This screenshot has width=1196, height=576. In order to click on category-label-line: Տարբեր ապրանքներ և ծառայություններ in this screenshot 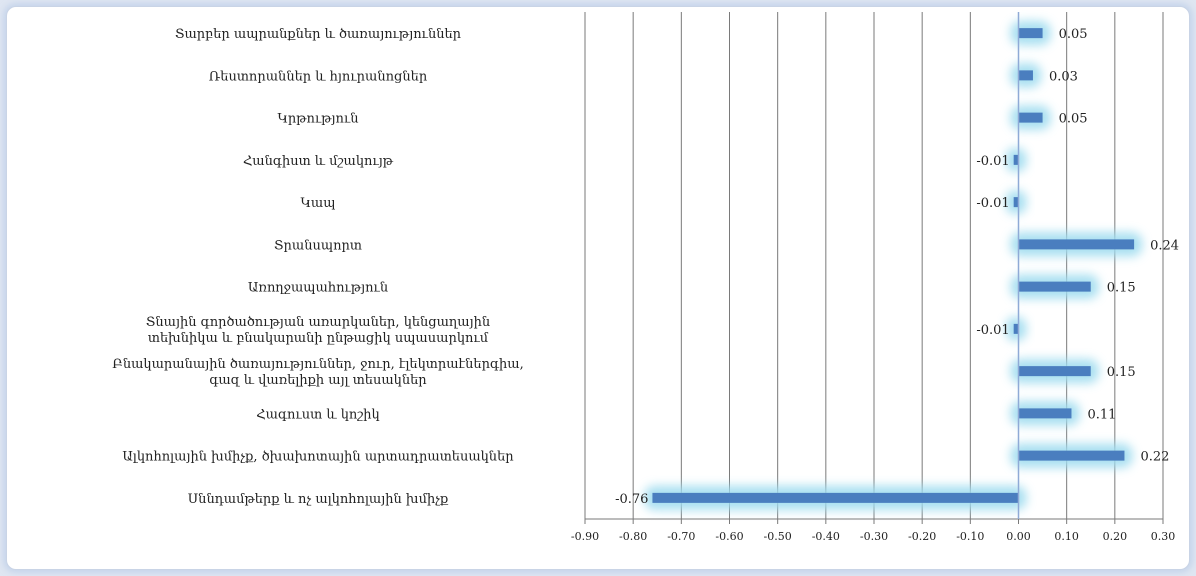, I will do `click(318, 34)`.